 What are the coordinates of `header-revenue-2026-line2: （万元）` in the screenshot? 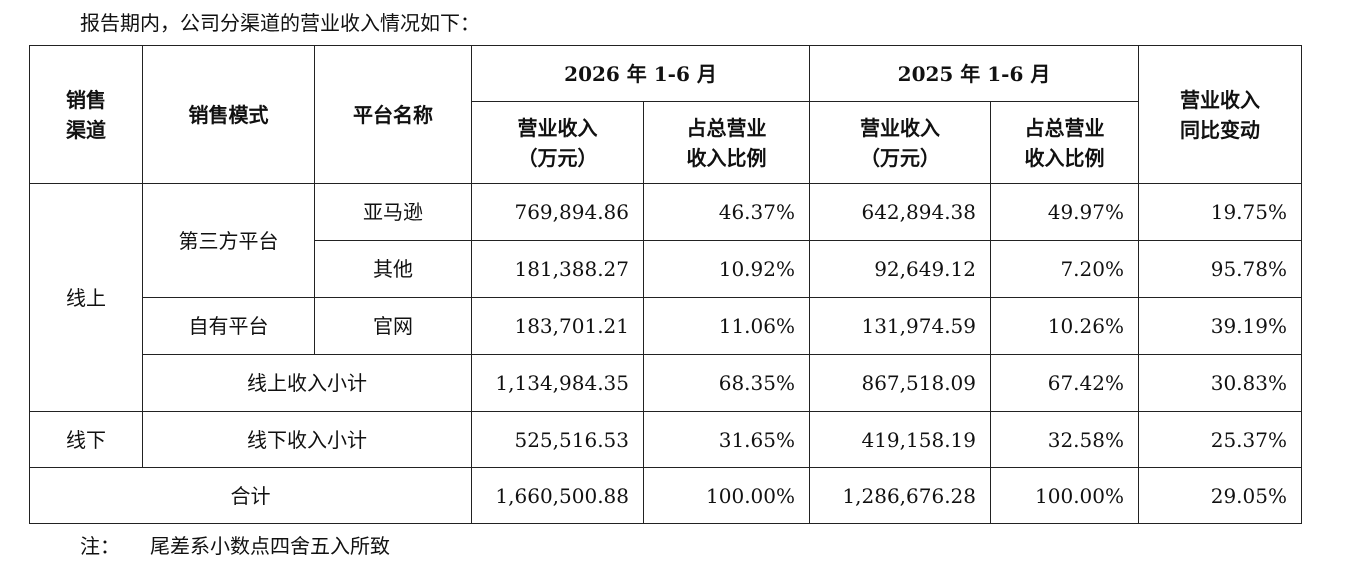 It's located at (557, 157).